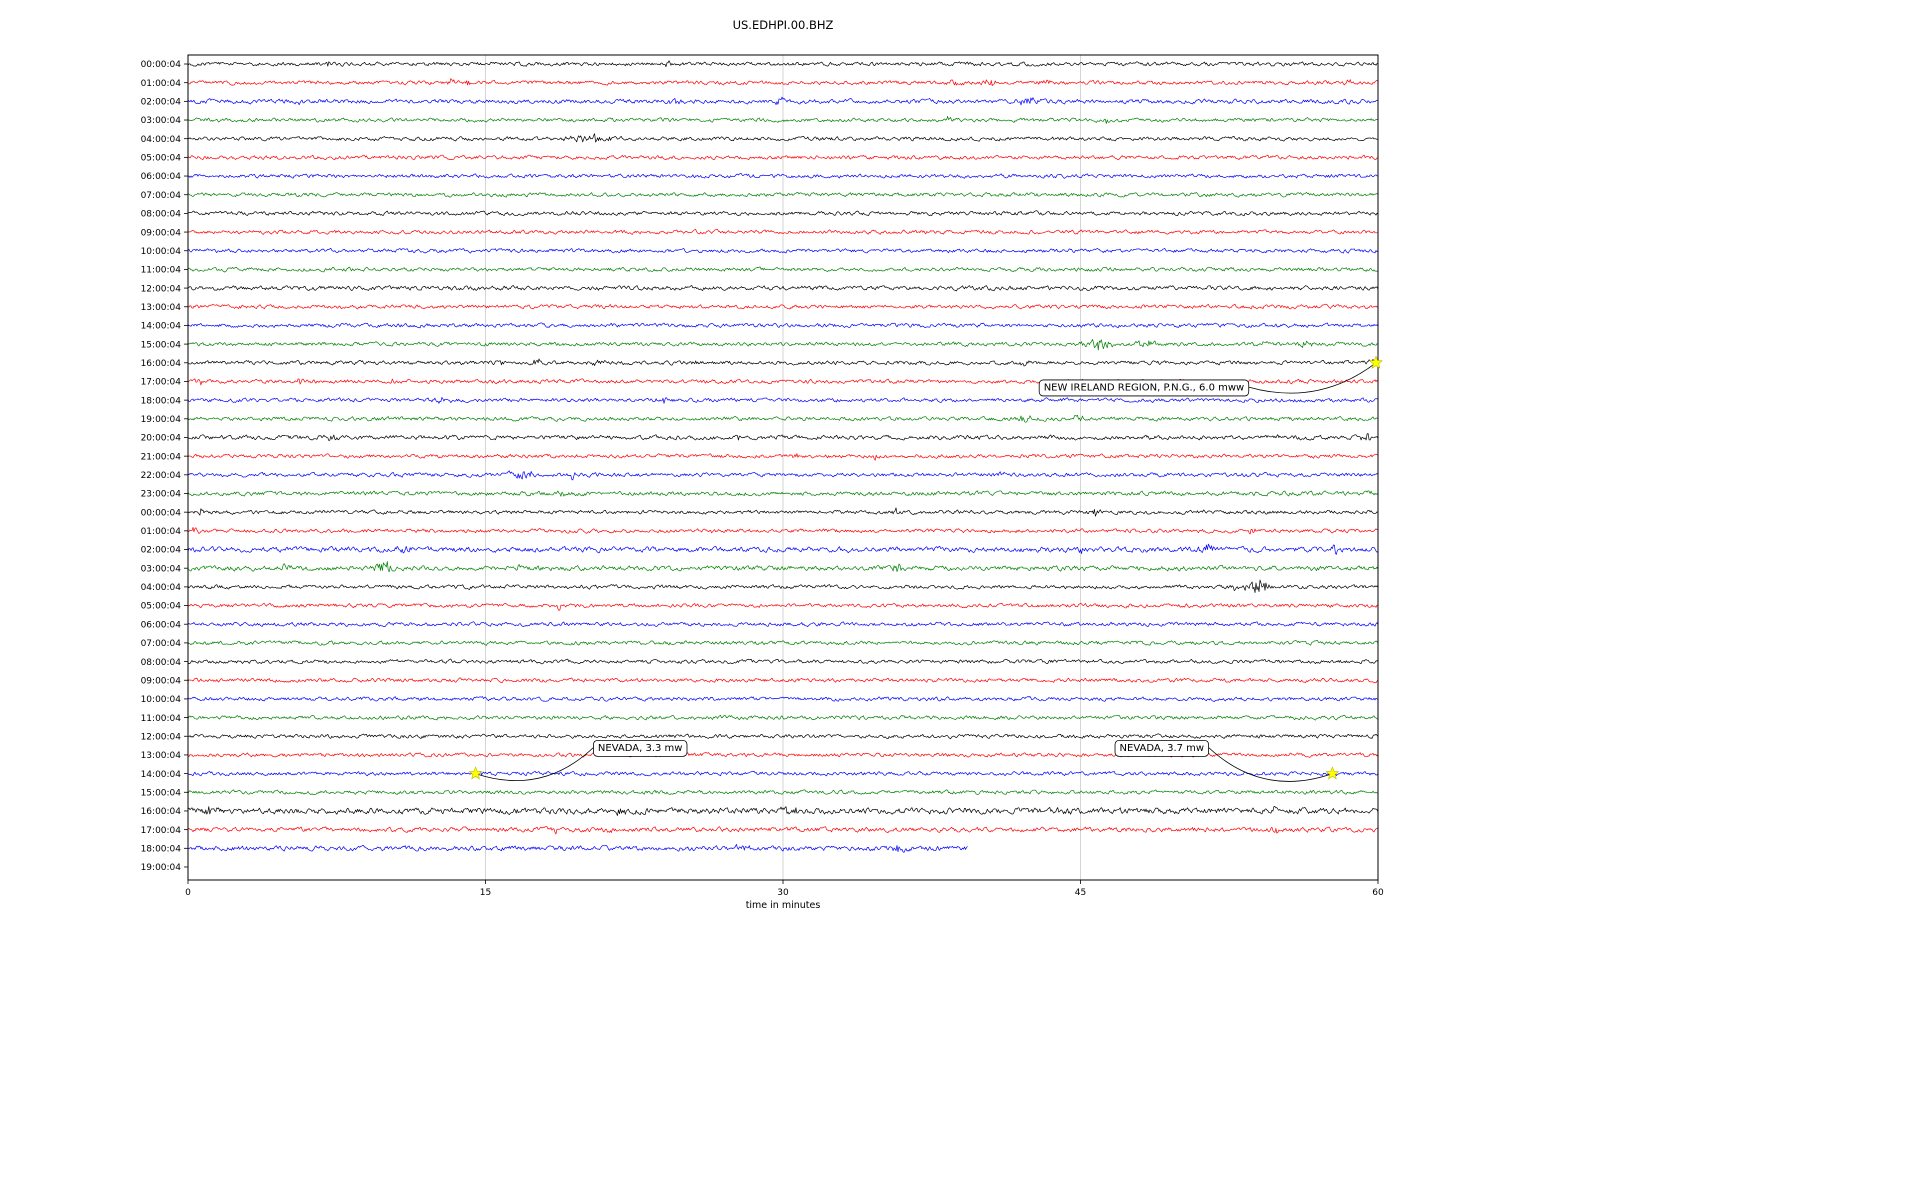 The width and height of the screenshot is (1920, 1200). What do you see at coordinates (188, 893) in the screenshot?
I see `x-tick-label: 0` at bounding box center [188, 893].